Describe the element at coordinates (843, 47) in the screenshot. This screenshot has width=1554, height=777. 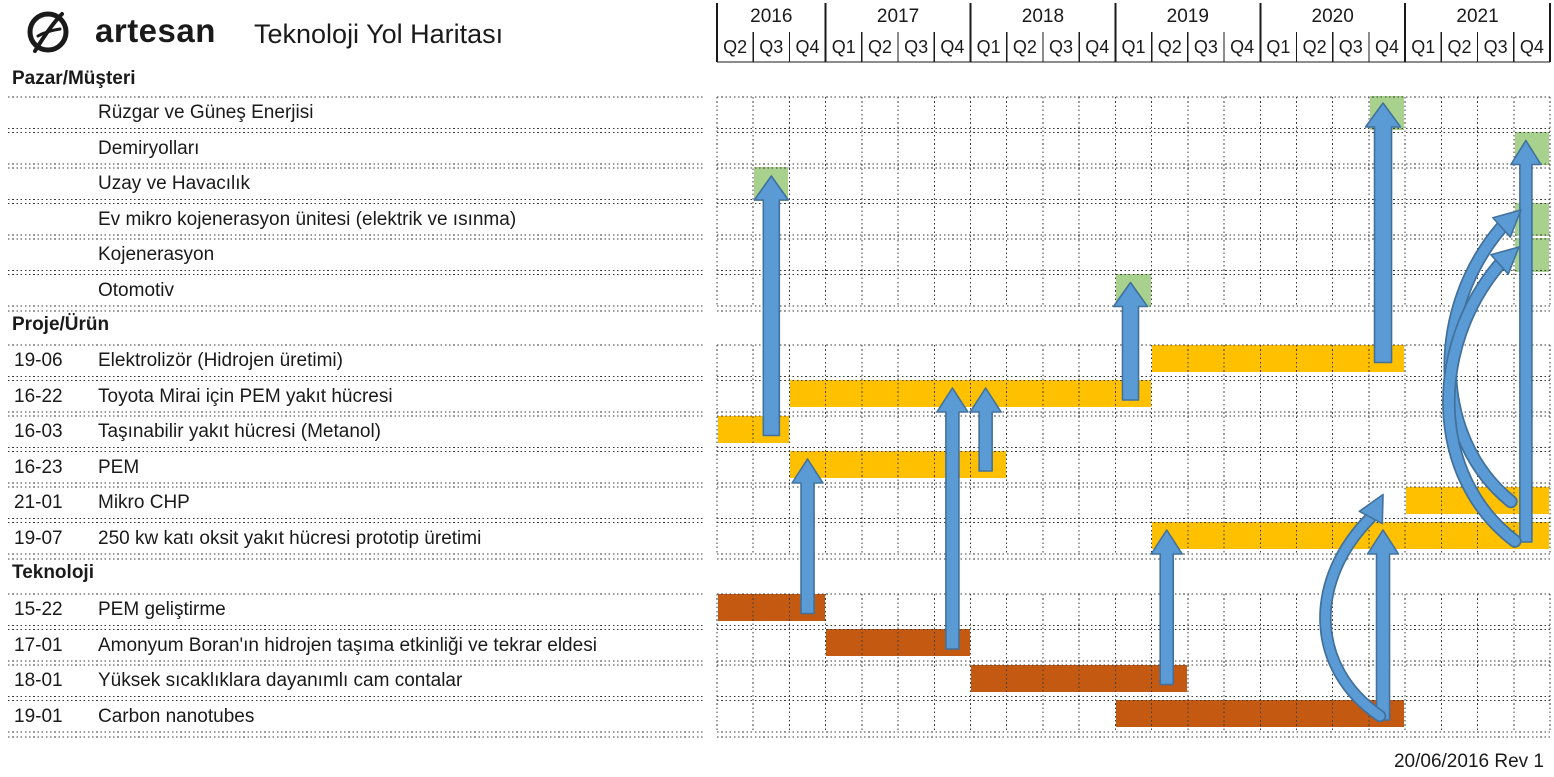
I see `quarter-label-2017-Q1: Q1` at that location.